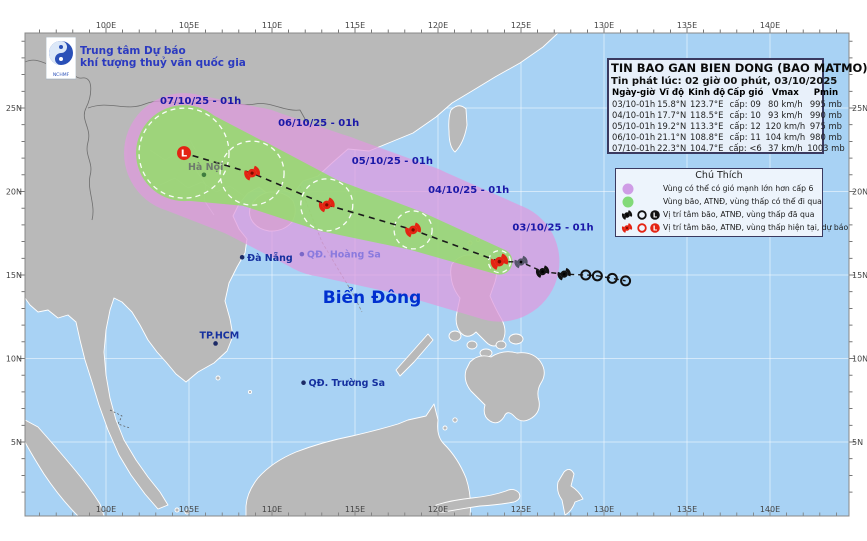  I want to click on axis-label-right: 20N, so click(859, 192).